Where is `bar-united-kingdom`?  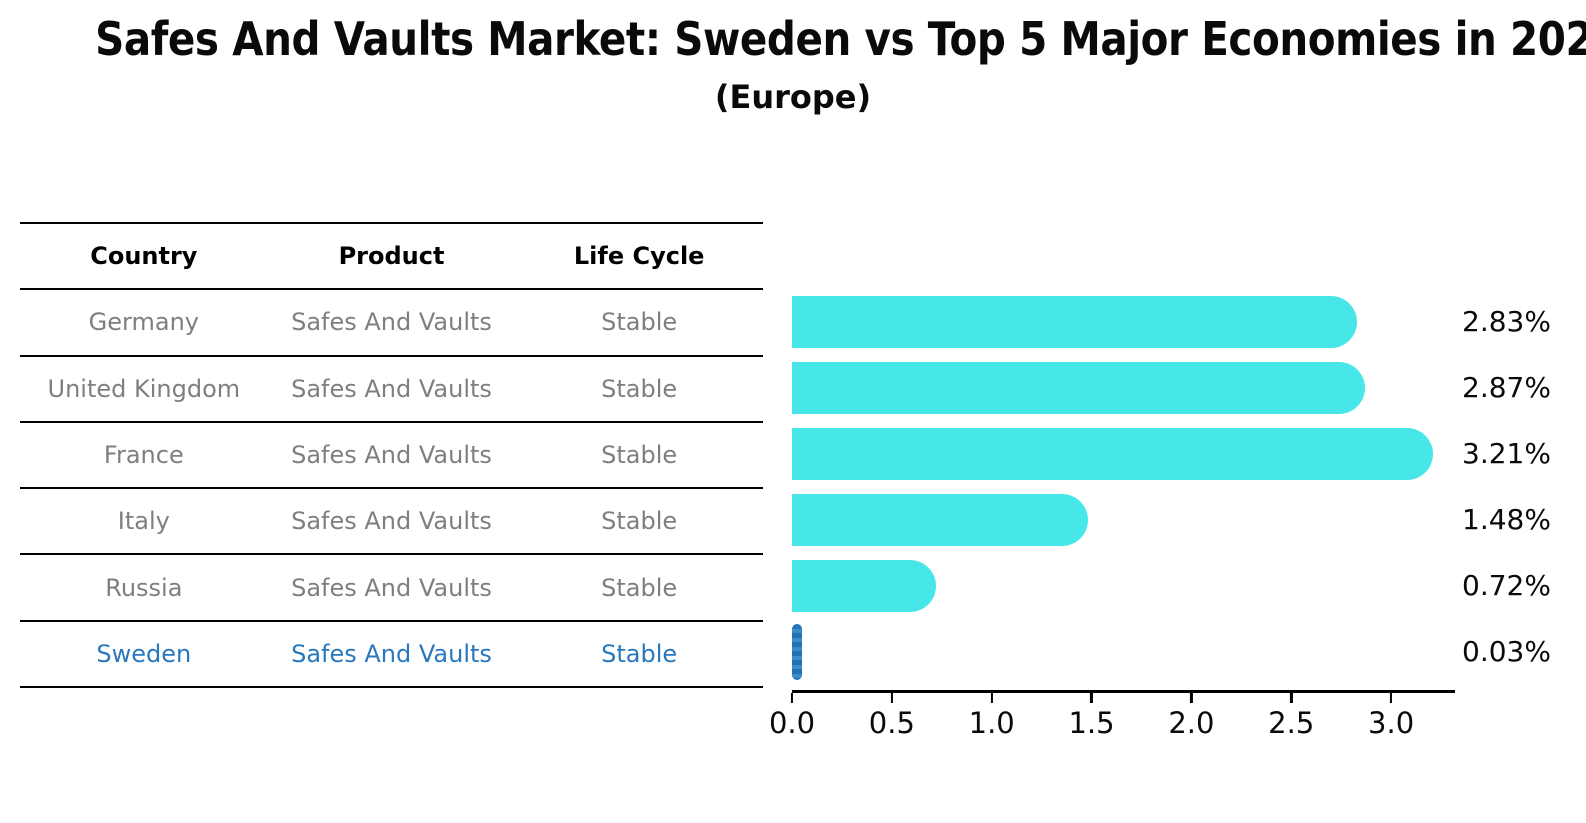 bar-united-kingdom is located at coordinates (1079, 388).